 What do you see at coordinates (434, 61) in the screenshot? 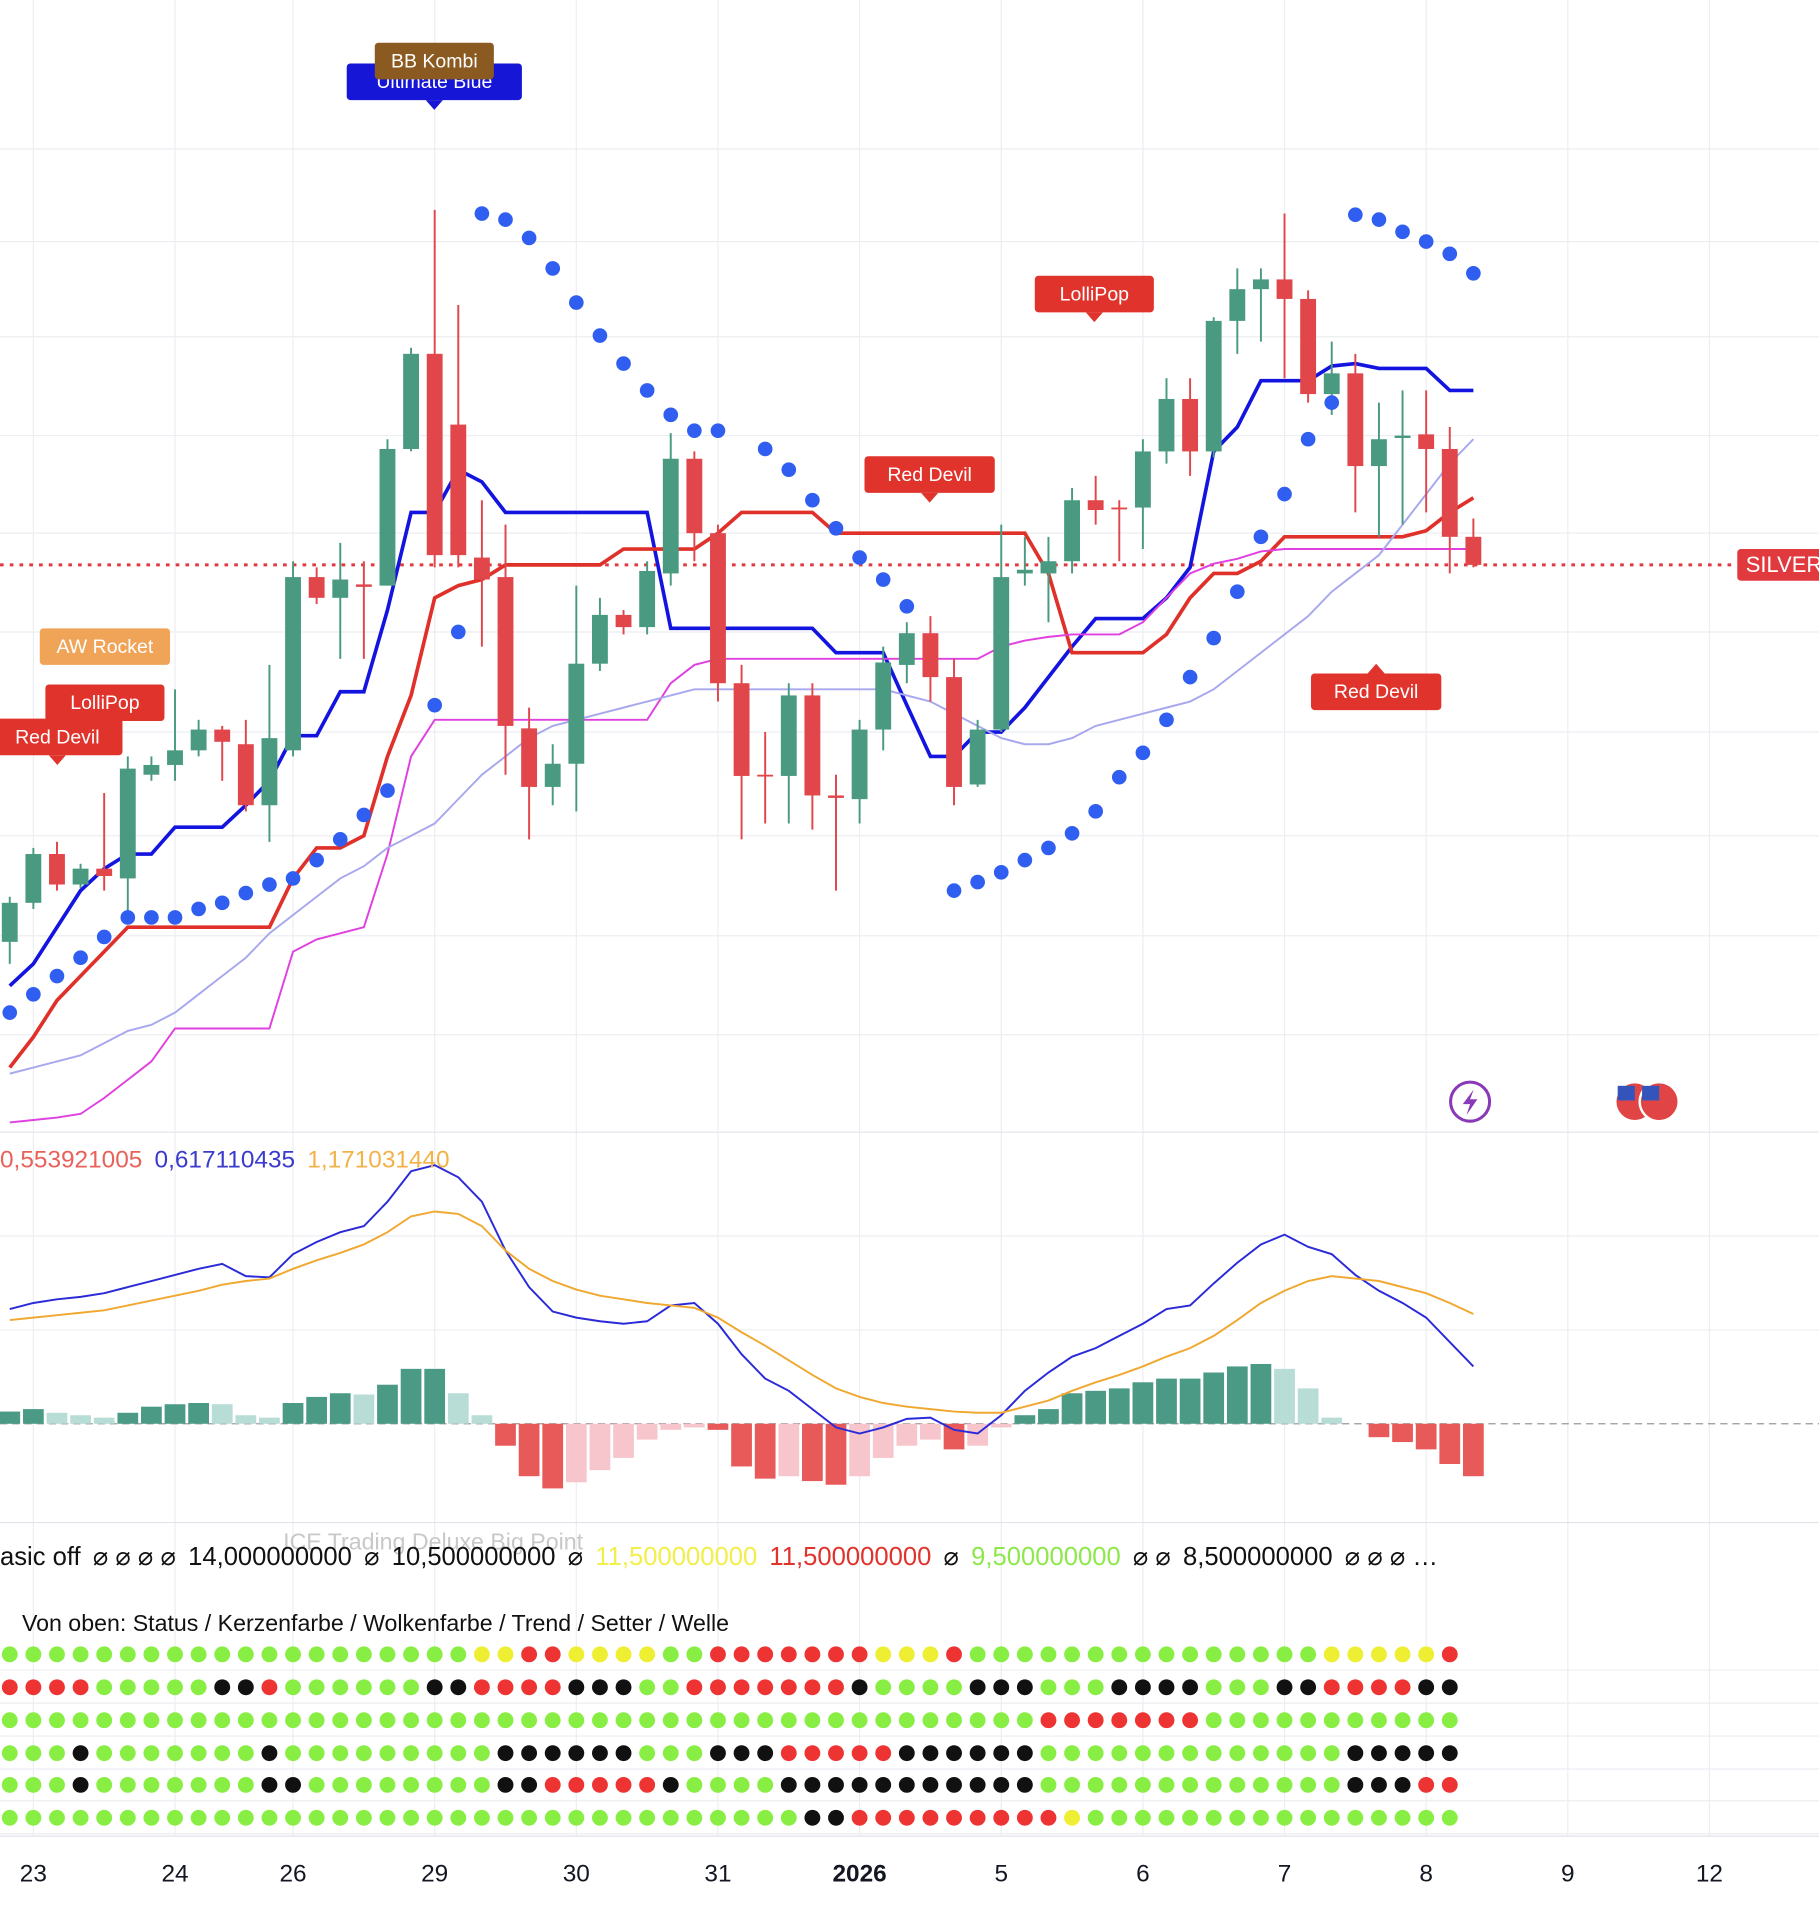
I see `annotation-label: BB Kombi` at bounding box center [434, 61].